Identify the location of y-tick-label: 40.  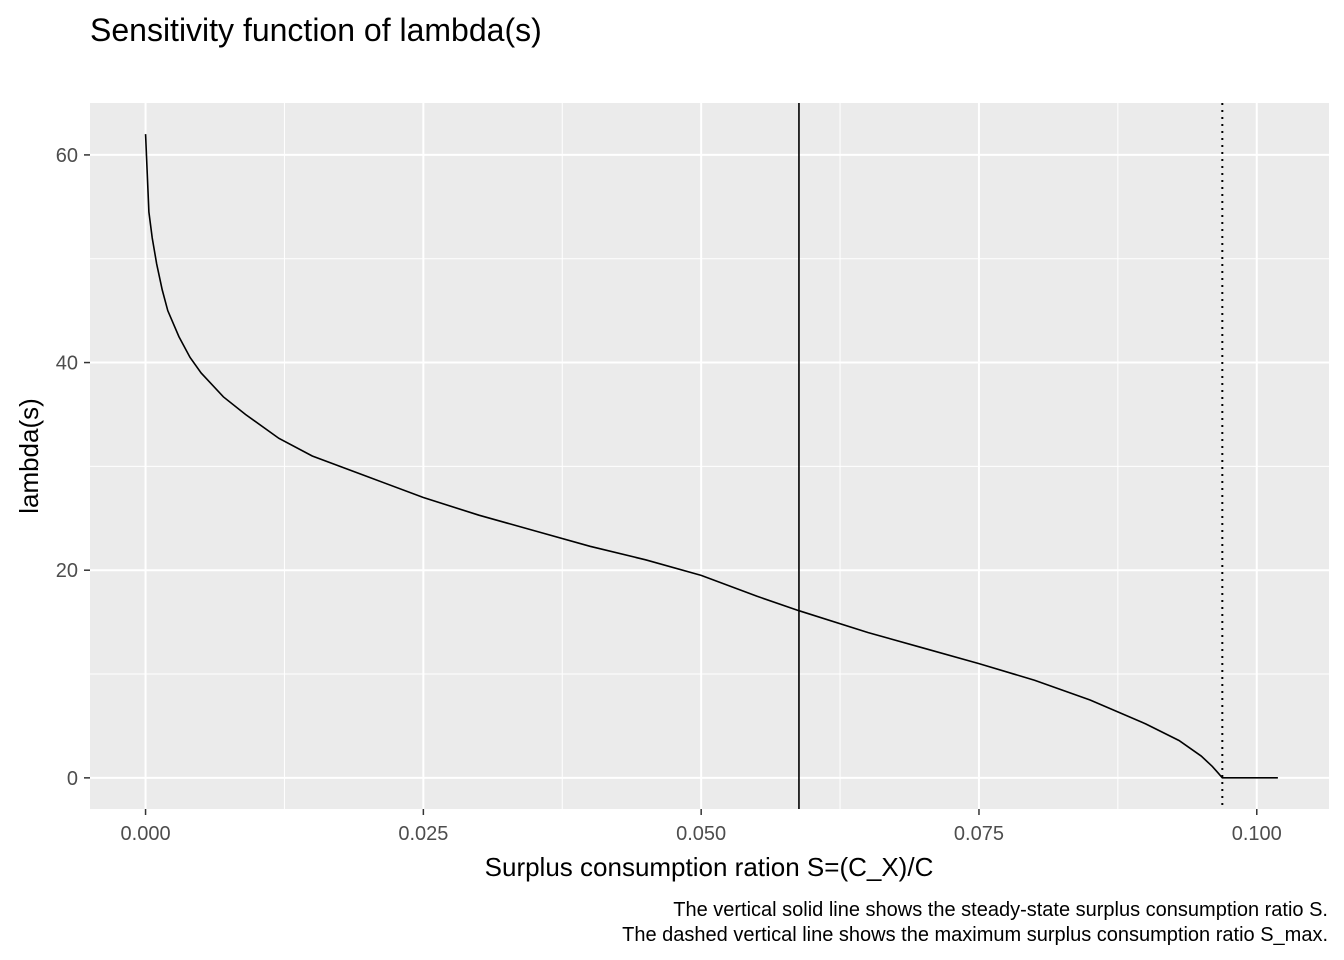
(67, 364).